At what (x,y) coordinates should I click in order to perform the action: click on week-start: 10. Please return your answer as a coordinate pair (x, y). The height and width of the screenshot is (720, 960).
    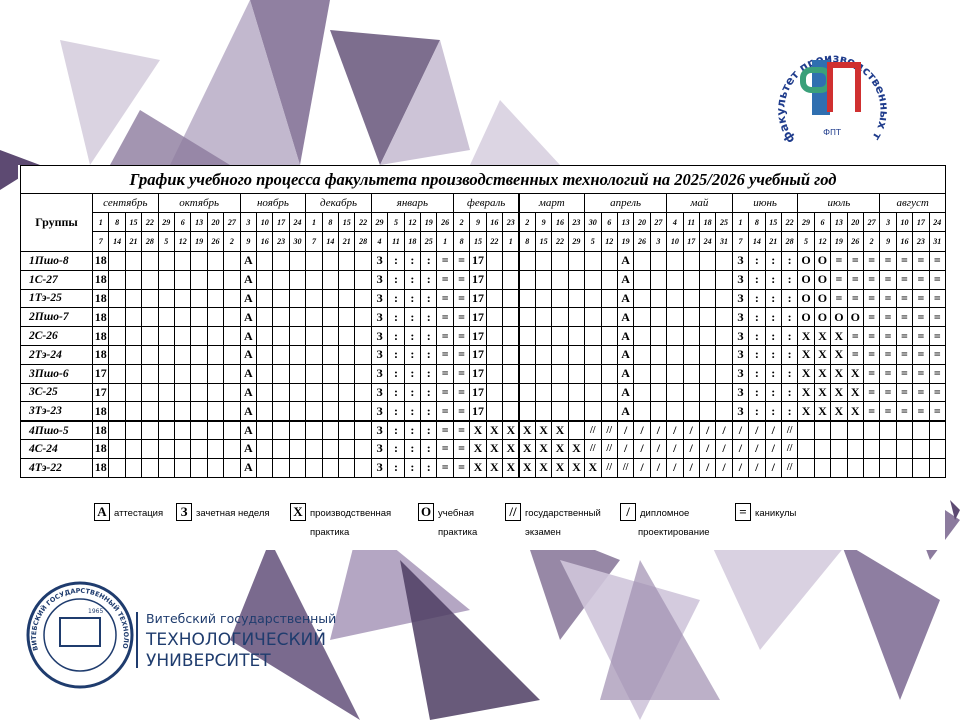
    Looking at the image, I should click on (265, 222).